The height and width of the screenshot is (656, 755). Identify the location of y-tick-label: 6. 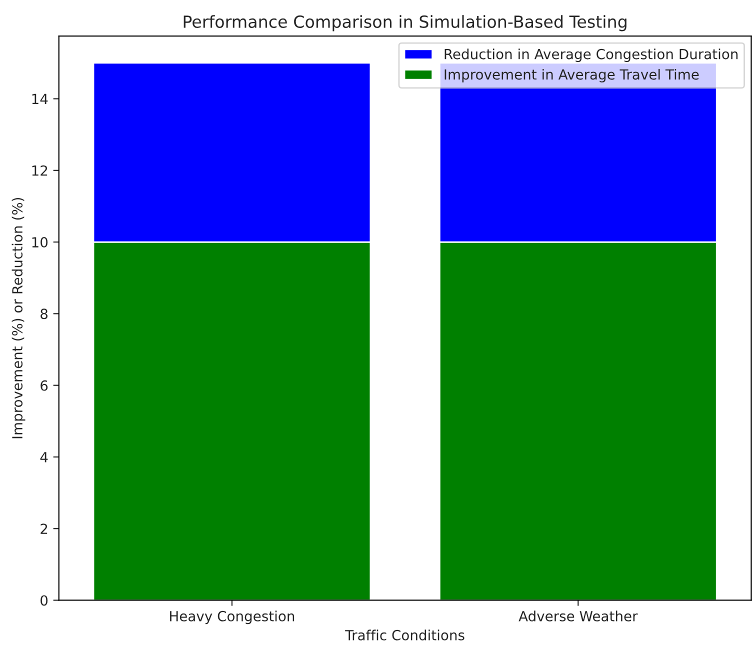
(44, 385).